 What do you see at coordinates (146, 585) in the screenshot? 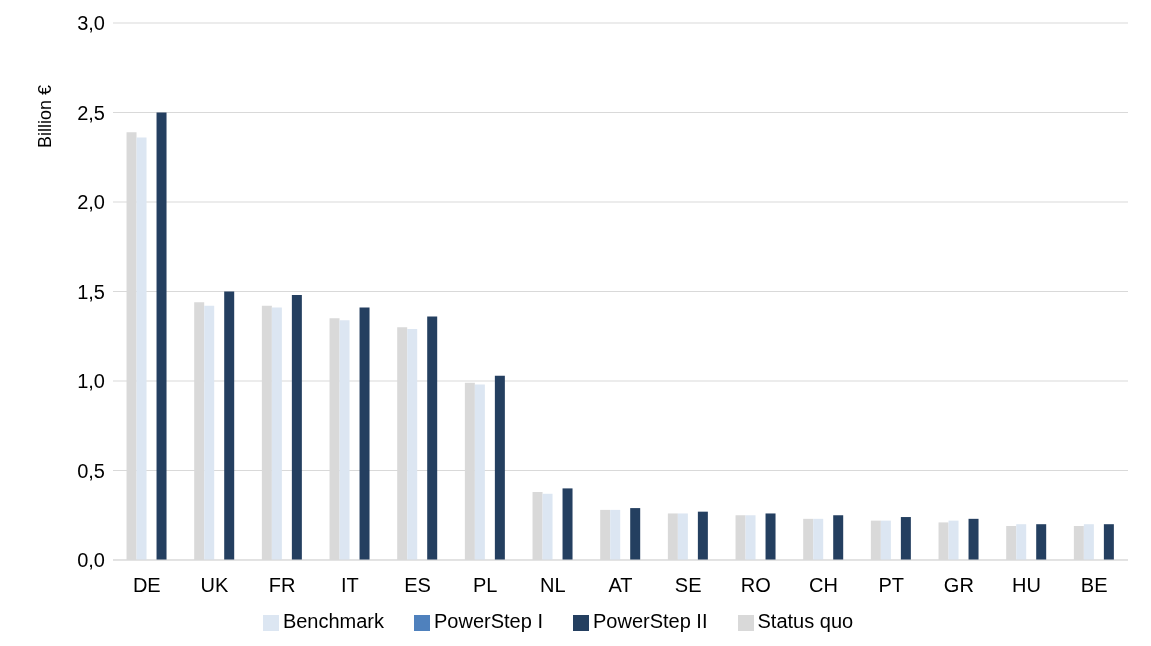
I see `x-tick-label: DE` at bounding box center [146, 585].